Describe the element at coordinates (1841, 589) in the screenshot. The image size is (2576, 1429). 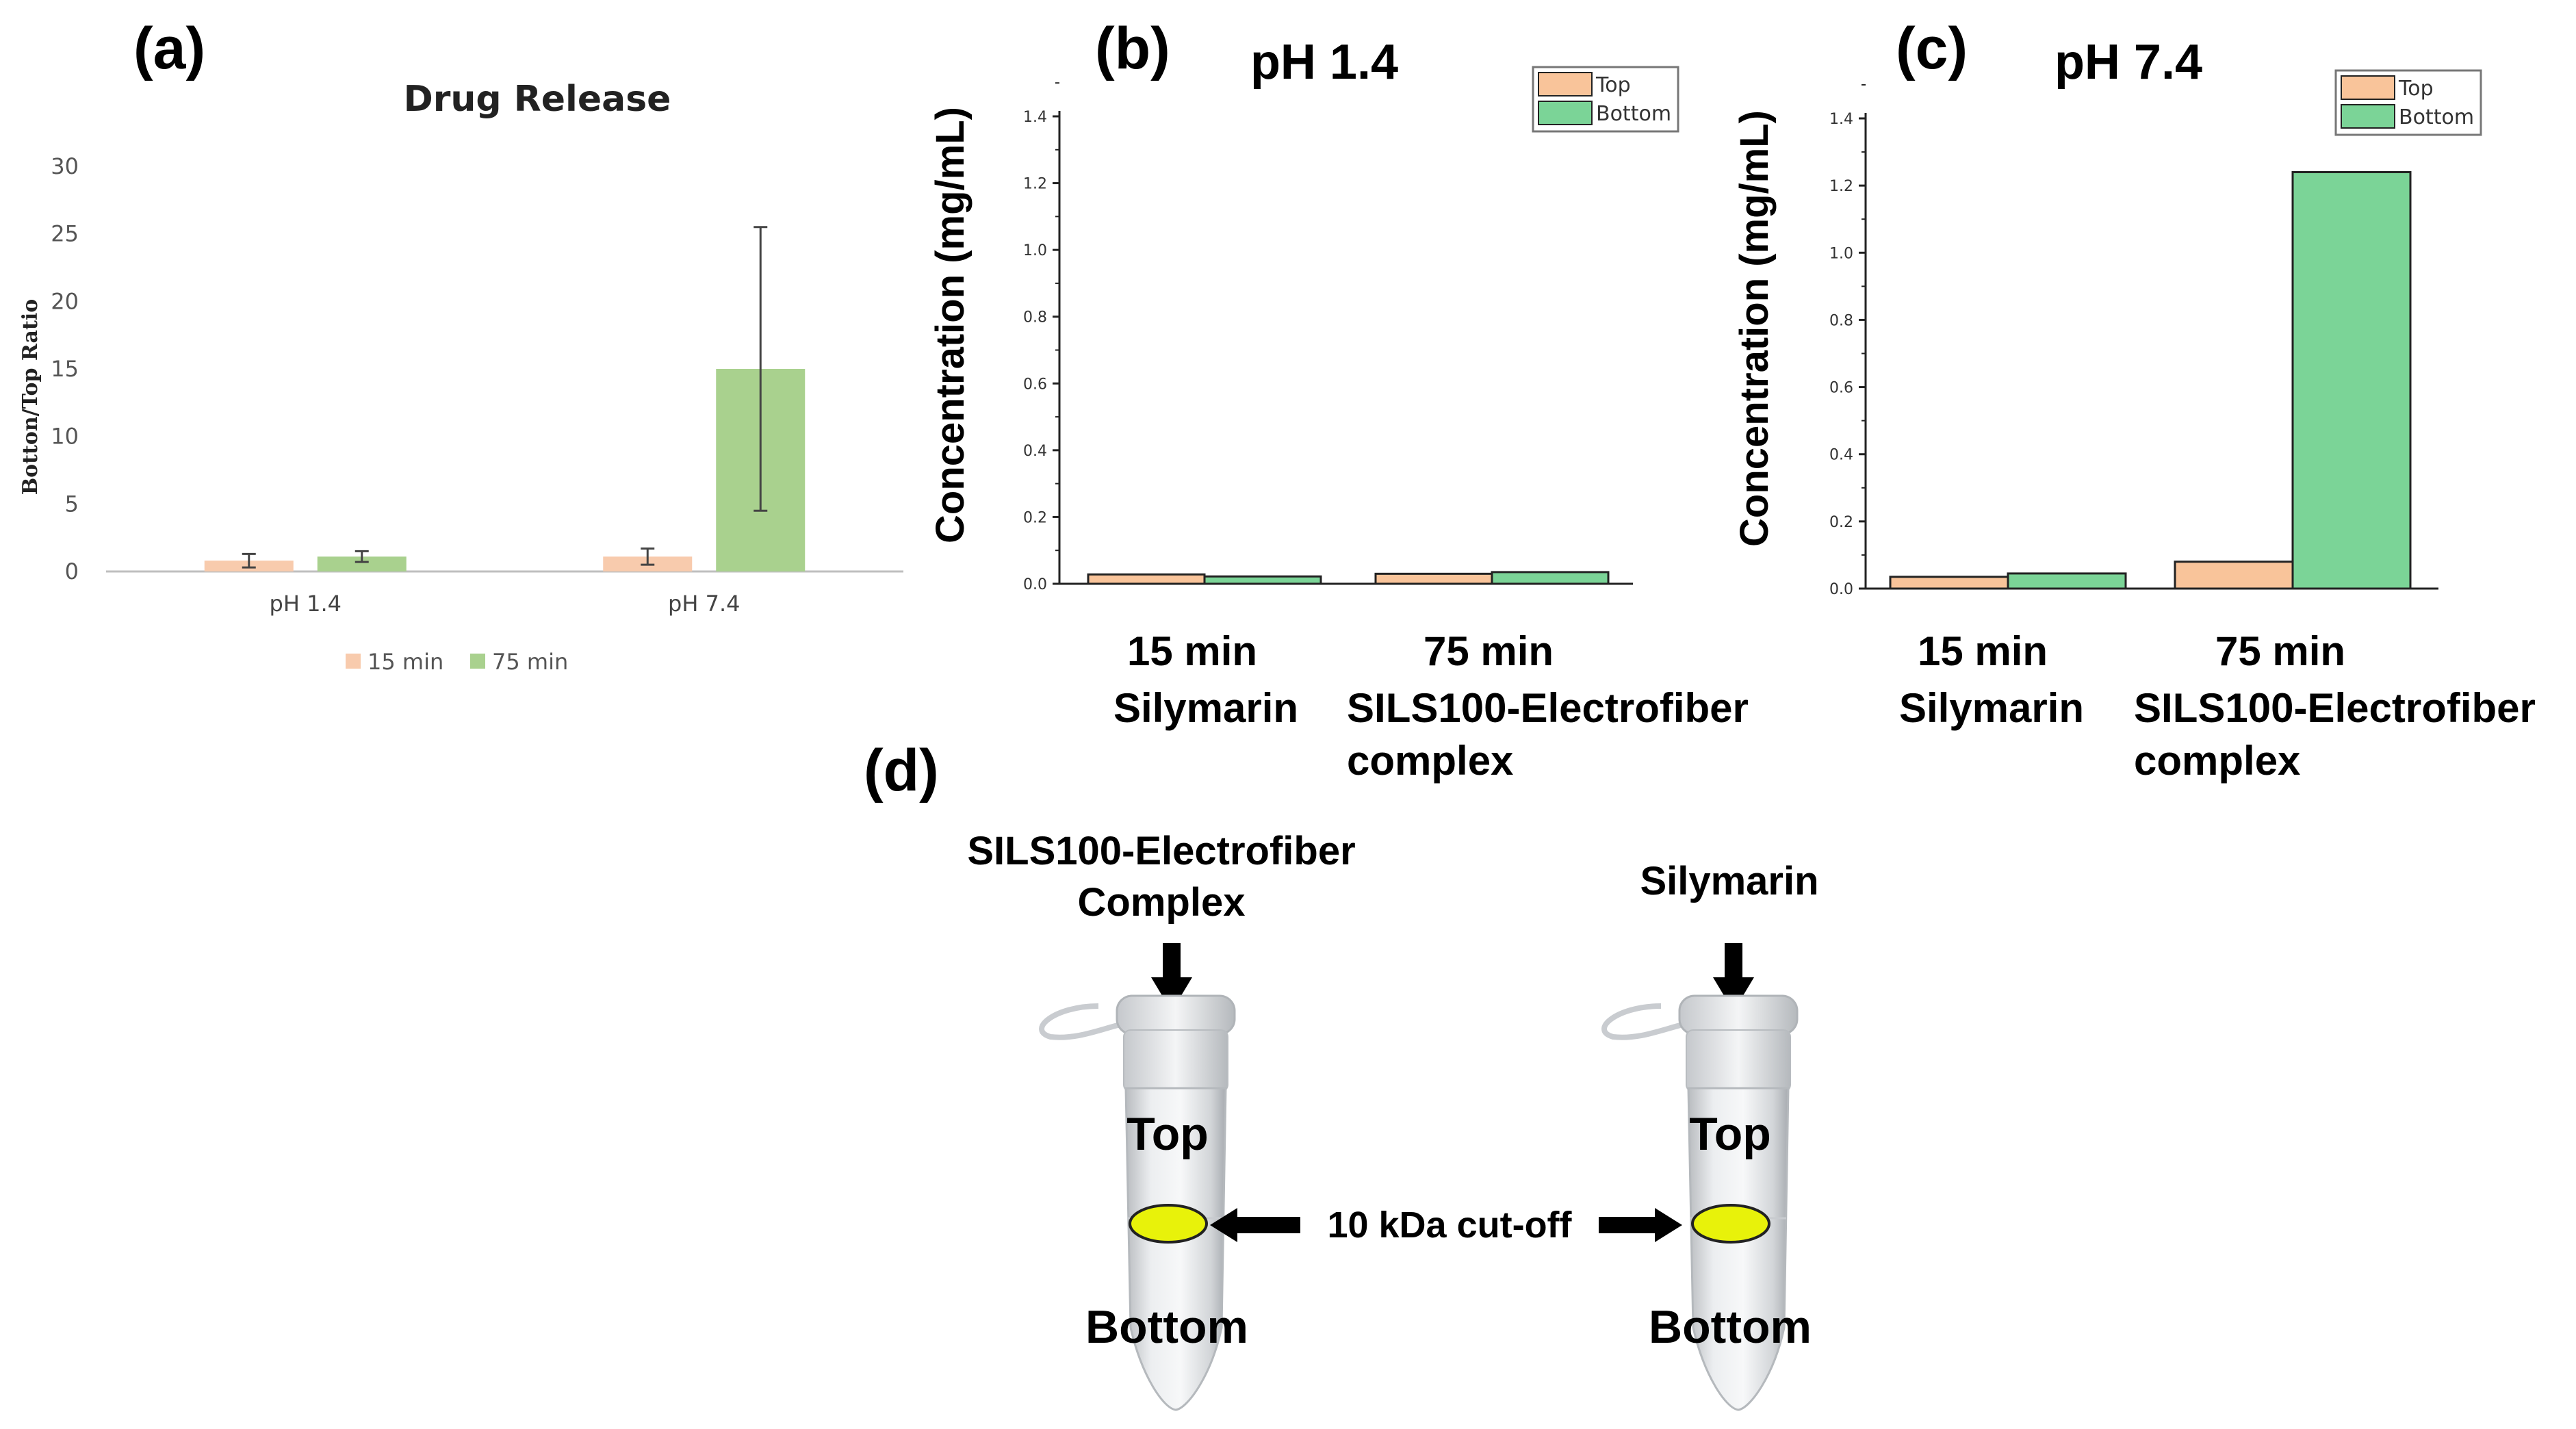
I see `chart-c-ytick: 0.0` at that location.